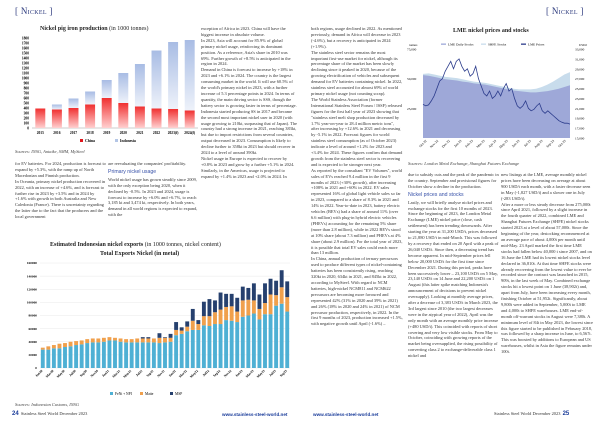  What do you see at coordinates (56, 133) in the screenshot?
I see `x-tick-label: 2016` at bounding box center [56, 133].